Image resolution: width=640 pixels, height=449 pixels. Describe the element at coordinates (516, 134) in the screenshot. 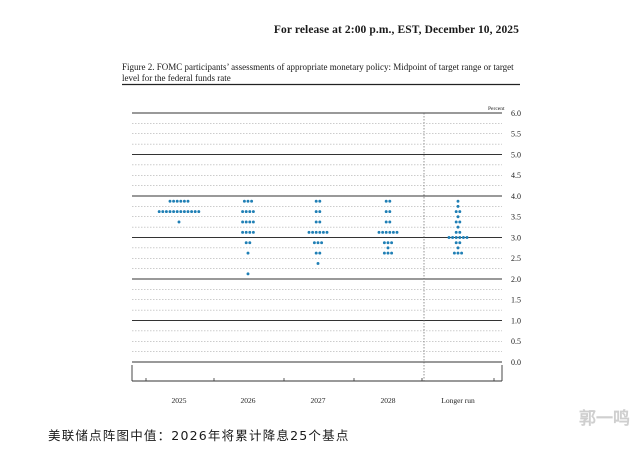

I see `y-tick-label: 5.5` at that location.